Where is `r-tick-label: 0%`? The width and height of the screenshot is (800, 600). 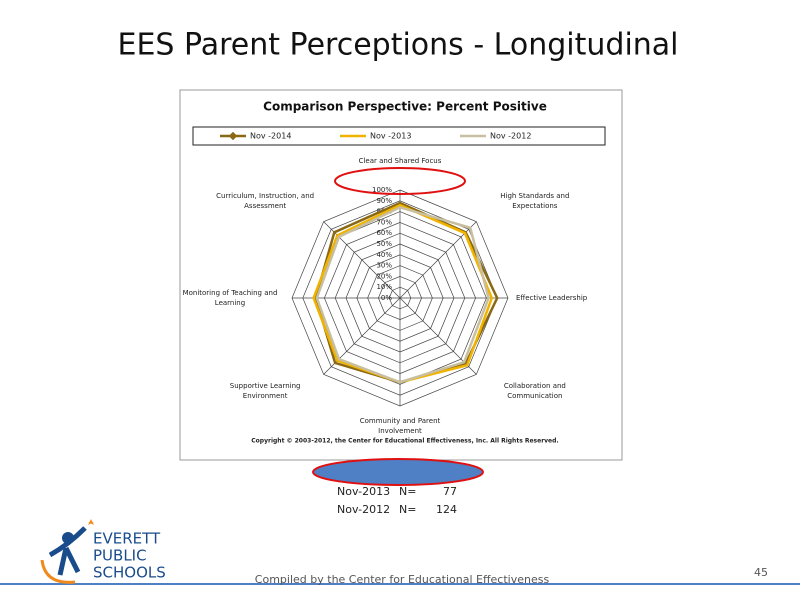
r-tick-label: 0% is located at coordinates (386, 298).